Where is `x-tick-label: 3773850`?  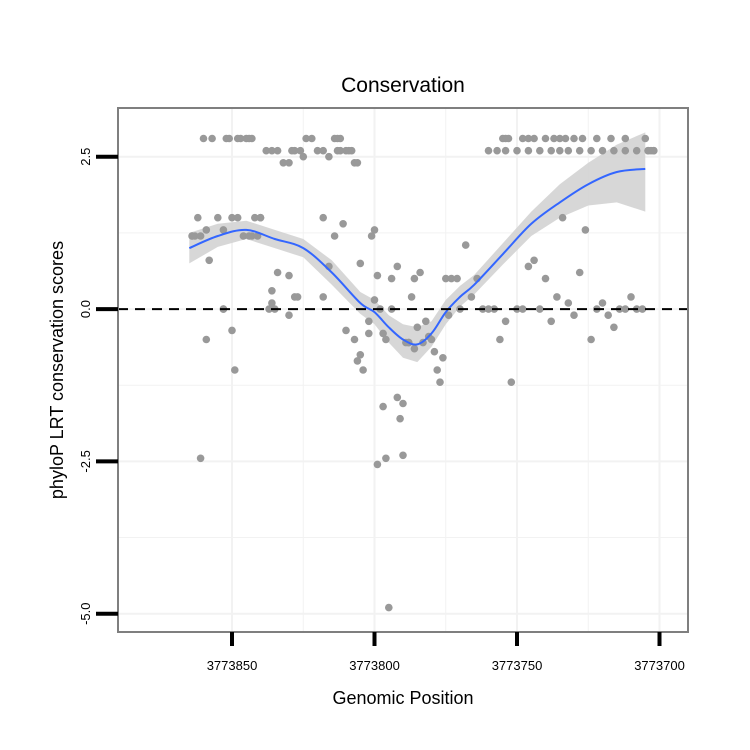 x-tick-label: 3773850 is located at coordinates (232, 665).